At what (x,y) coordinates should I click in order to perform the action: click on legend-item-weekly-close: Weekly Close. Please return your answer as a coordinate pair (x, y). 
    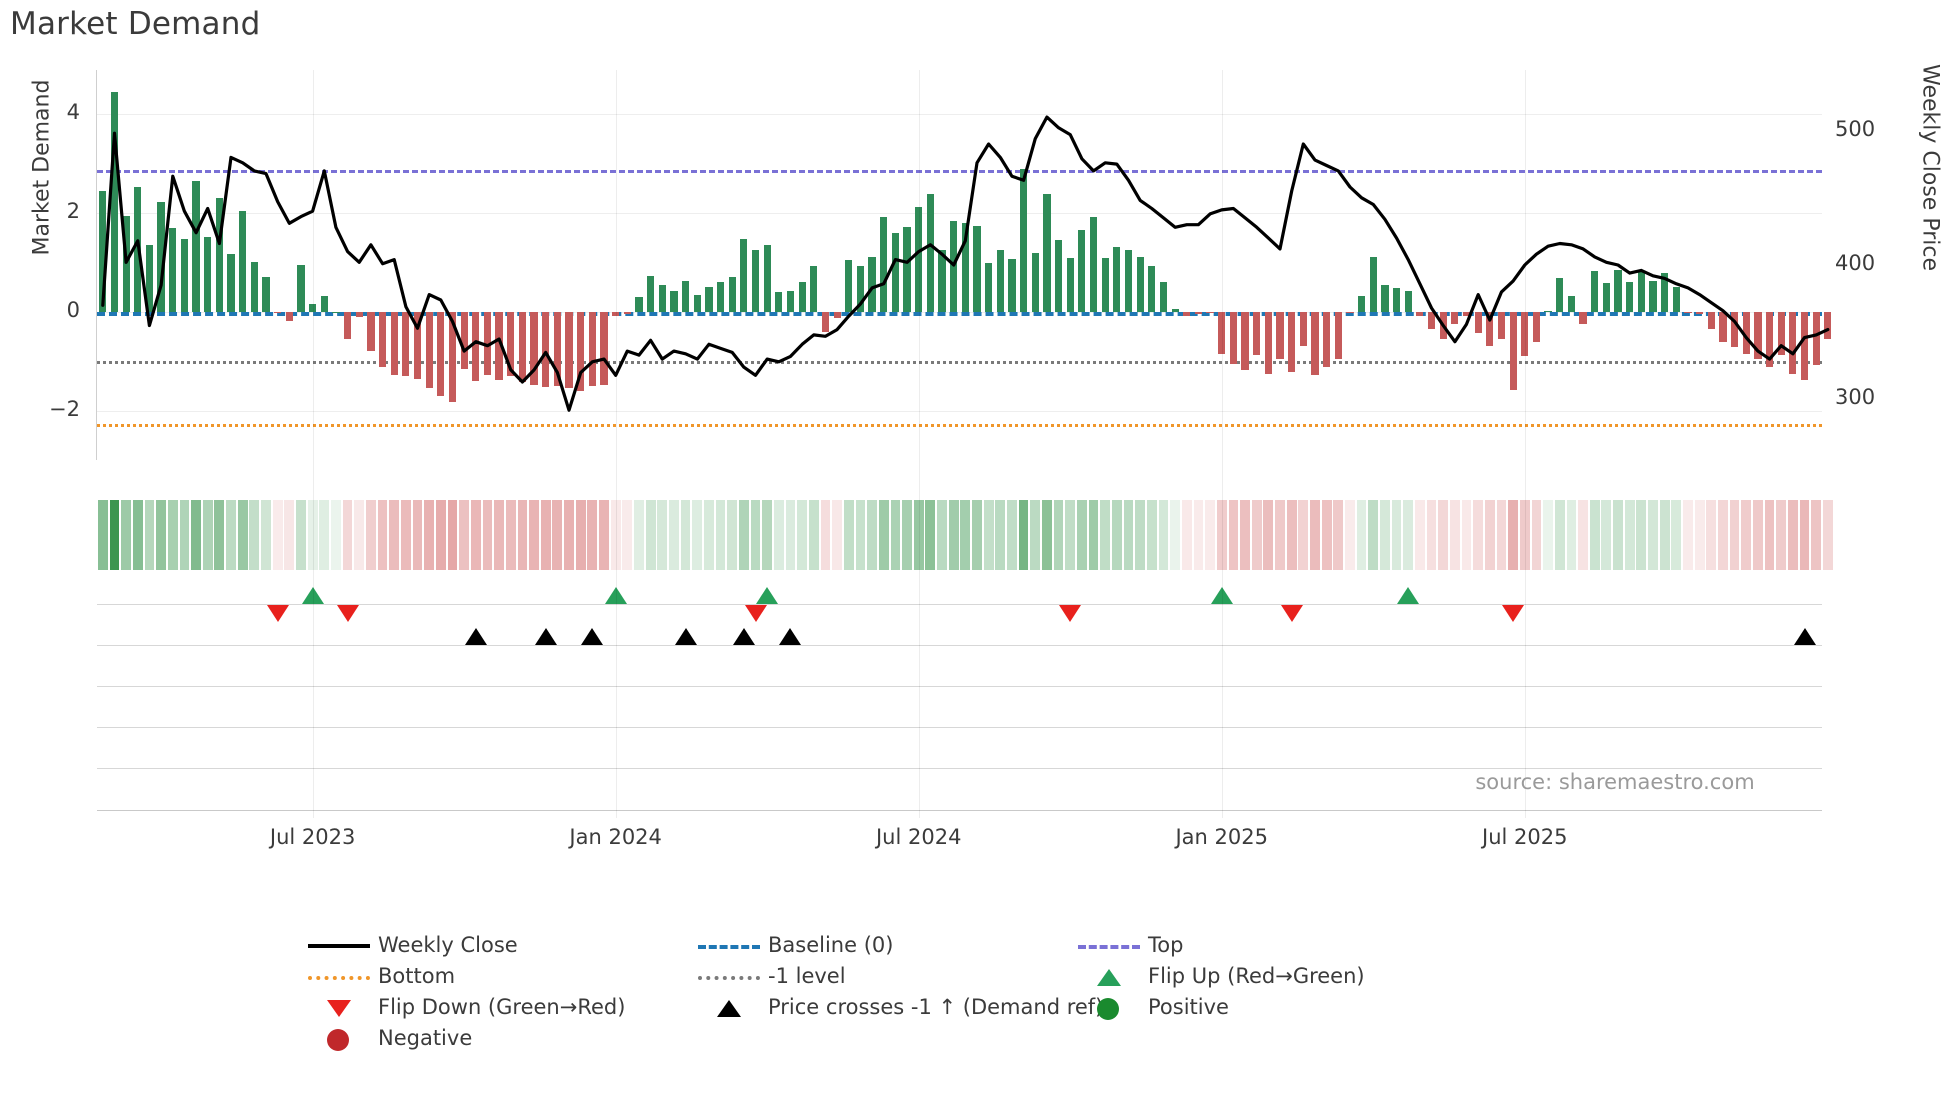
    Looking at the image, I should click on (495, 945).